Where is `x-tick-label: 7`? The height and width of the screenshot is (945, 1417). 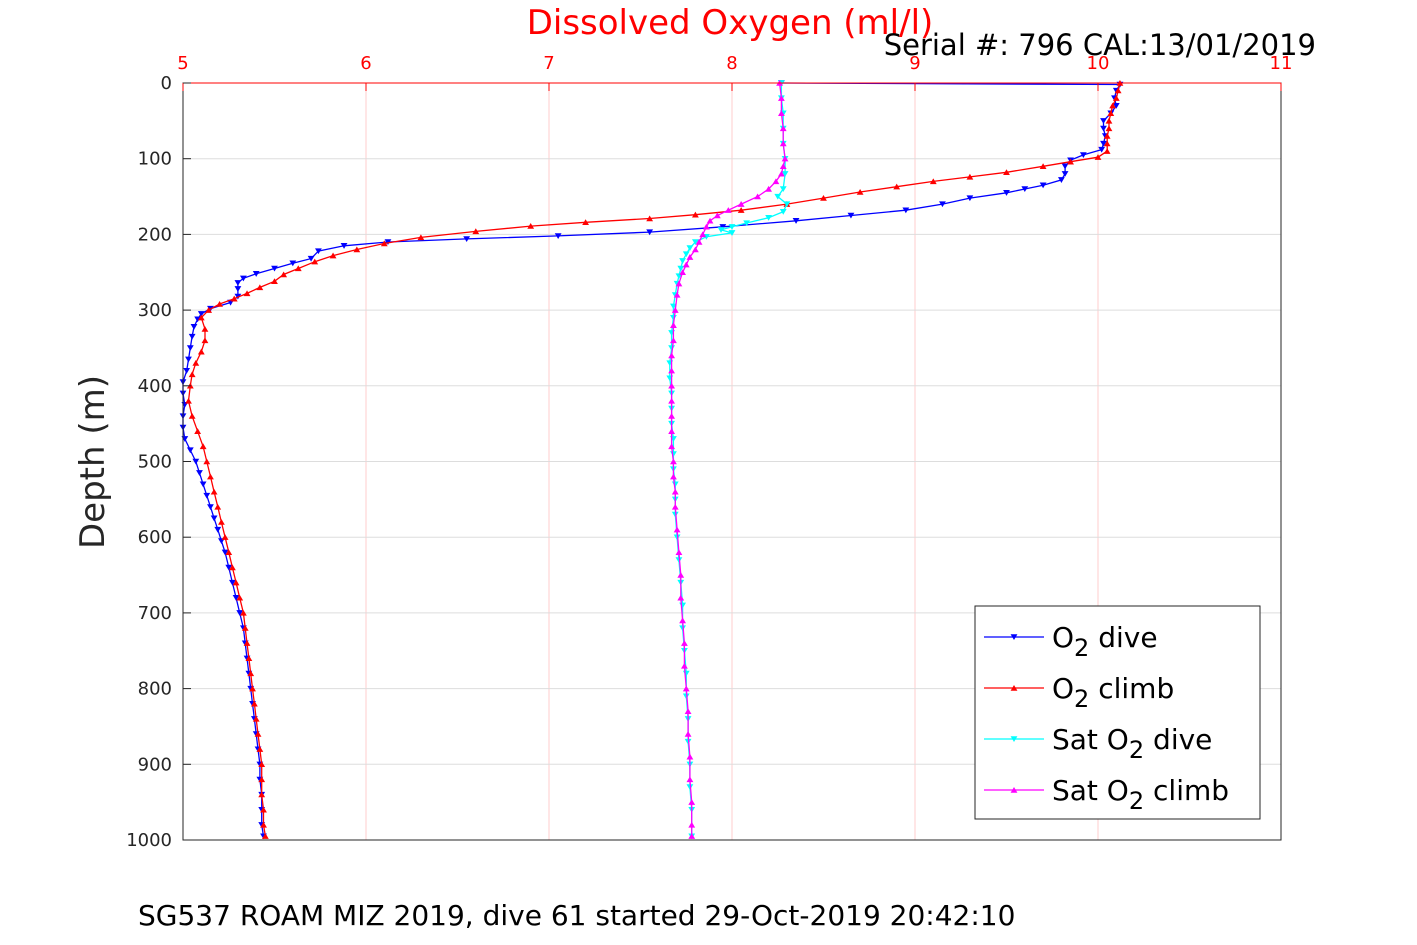
x-tick-label: 7 is located at coordinates (548, 63).